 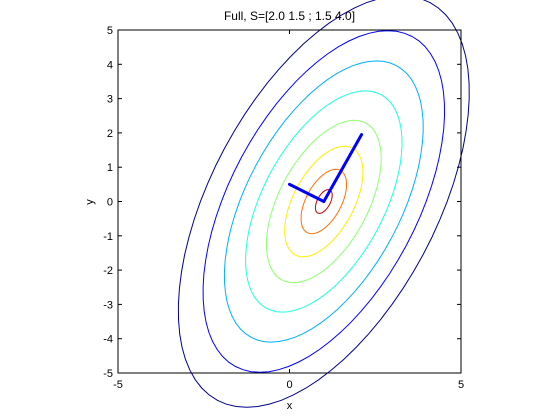 What do you see at coordinates (110, 65) in the screenshot?
I see `y-tick-label: 4` at bounding box center [110, 65].